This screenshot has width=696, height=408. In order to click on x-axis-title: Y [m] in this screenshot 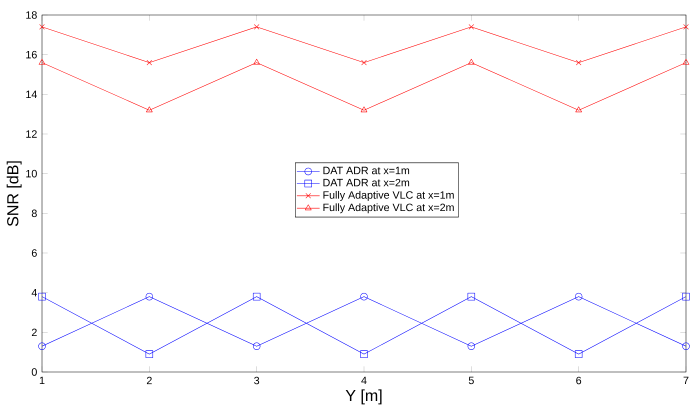, I will do `click(364, 396)`.